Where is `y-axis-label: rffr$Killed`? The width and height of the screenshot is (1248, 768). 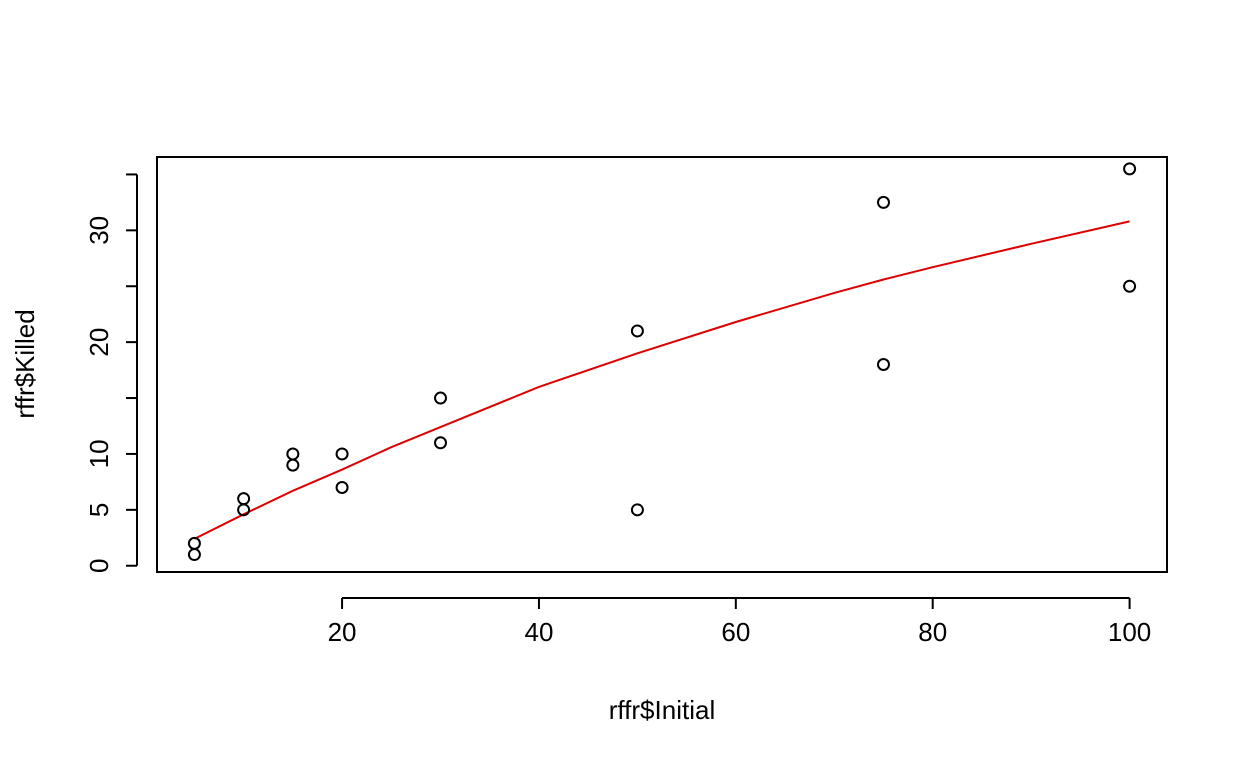
y-axis-label: rffr$Killed is located at coordinates (25, 363).